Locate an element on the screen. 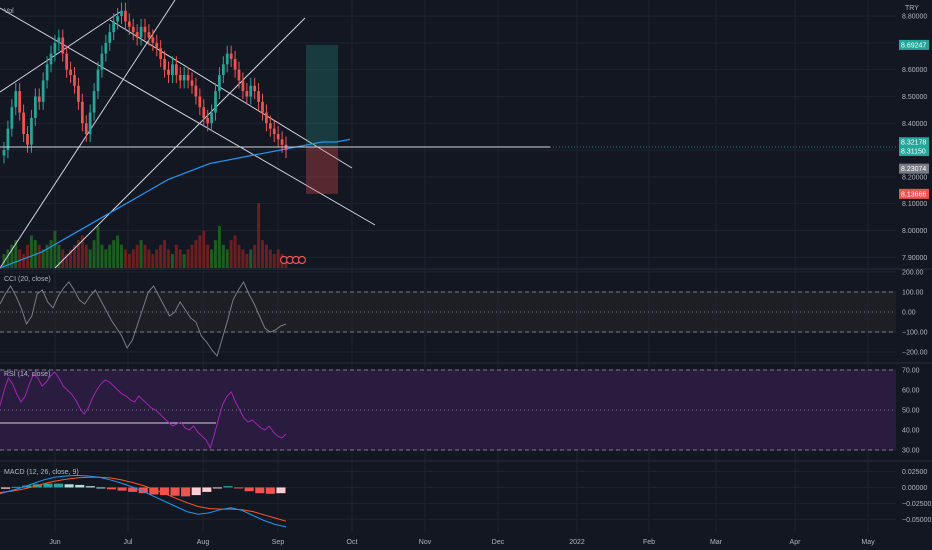 The width and height of the screenshot is (932, 550). price-tag is located at coordinates (914, 168).